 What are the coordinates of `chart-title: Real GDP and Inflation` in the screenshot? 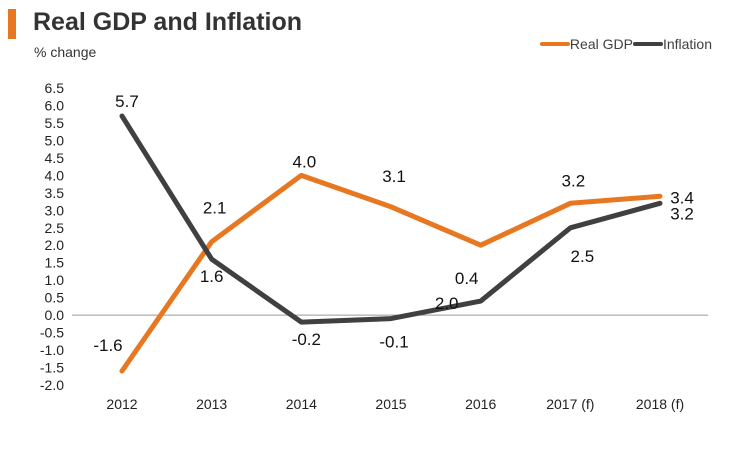 It's located at (168, 22).